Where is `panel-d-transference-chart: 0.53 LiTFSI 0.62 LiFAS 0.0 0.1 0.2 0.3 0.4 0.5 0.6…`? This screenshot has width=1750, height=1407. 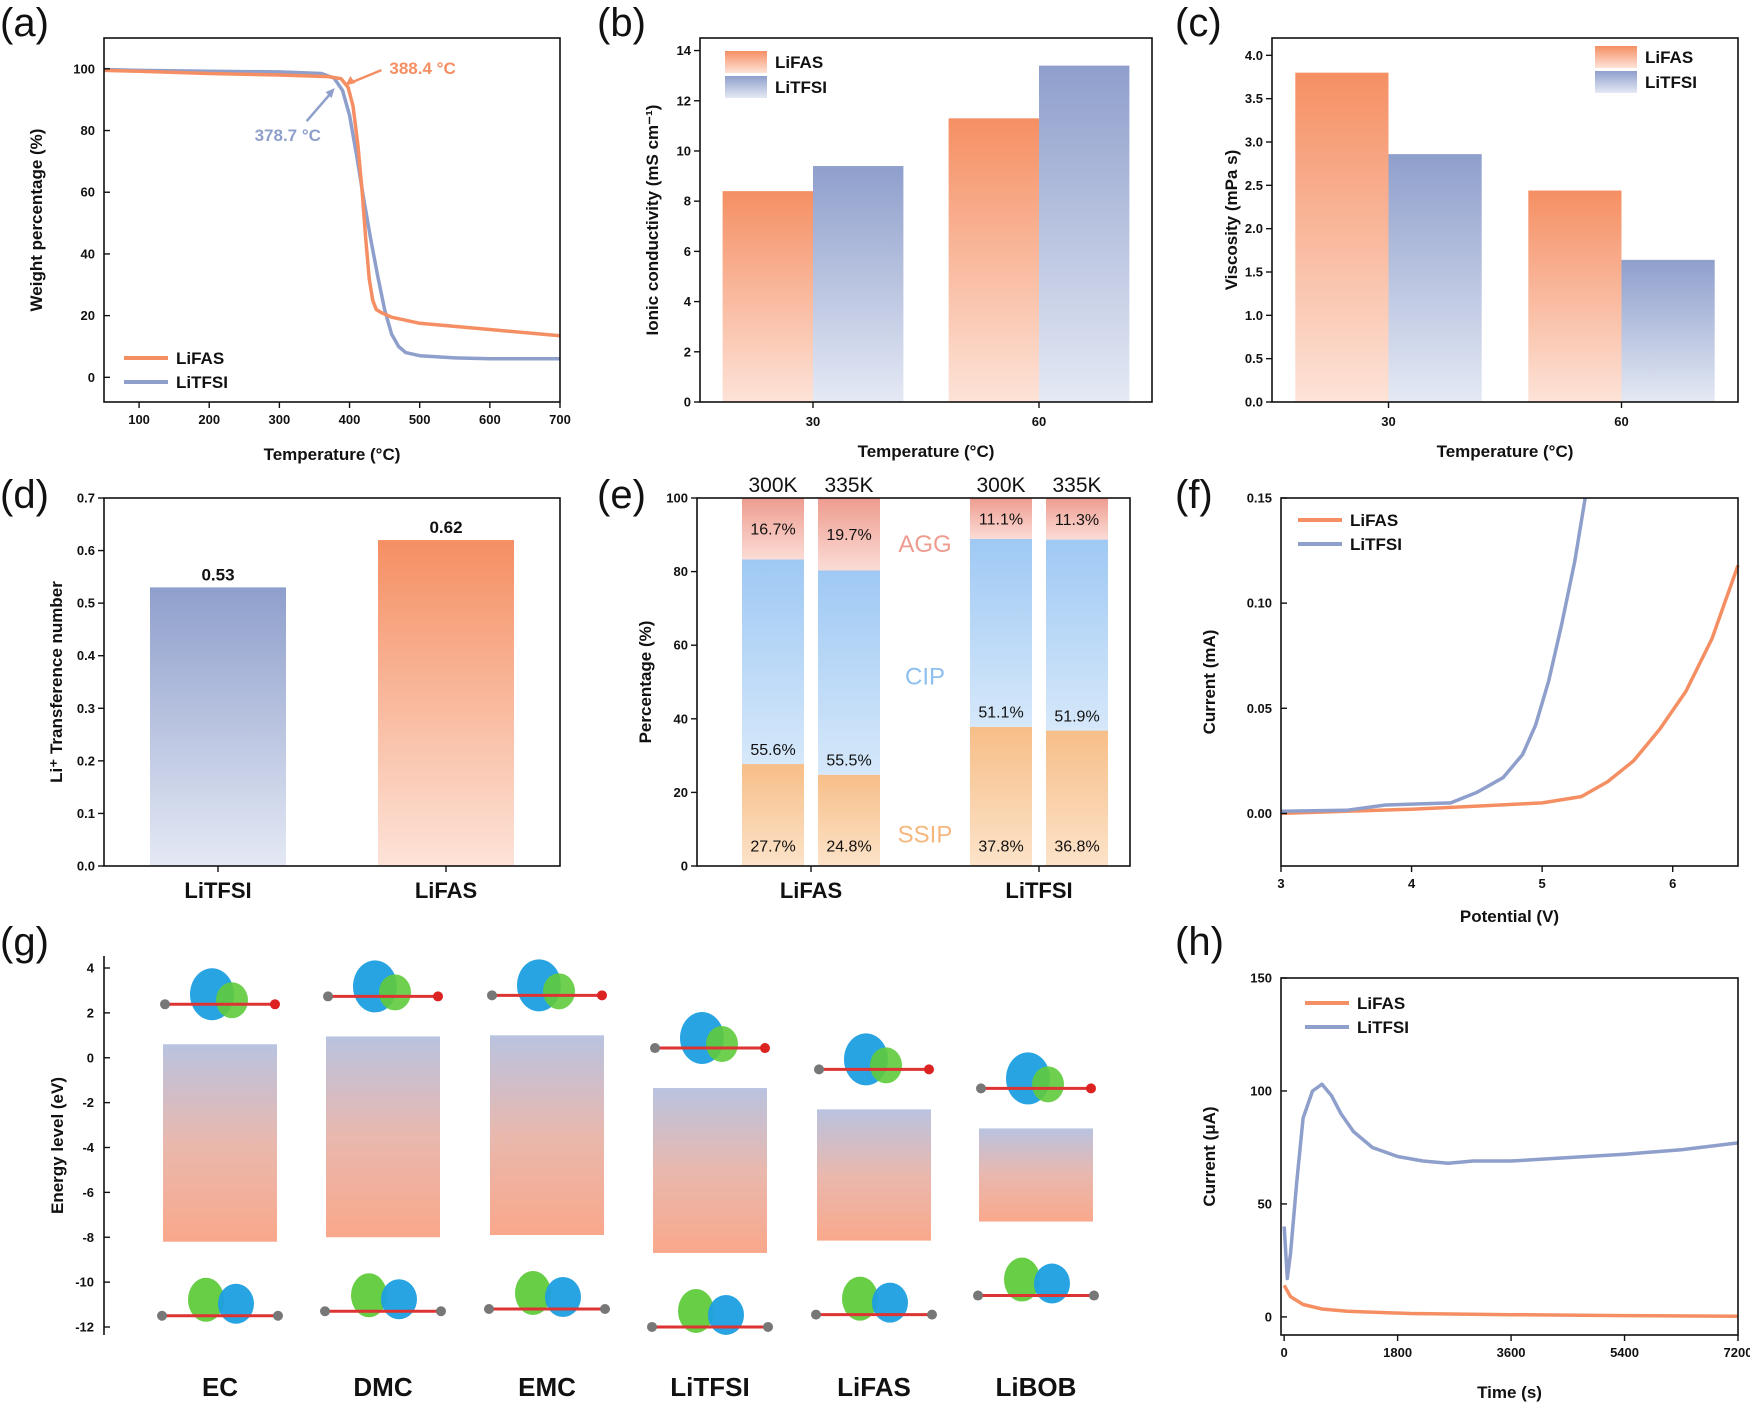 panel-d-transference-chart: 0.53 LiTFSI 0.62 LiFAS 0.0 0.1 0.2 0.3 0.4 0.5 0.6… is located at coordinates (304, 697).